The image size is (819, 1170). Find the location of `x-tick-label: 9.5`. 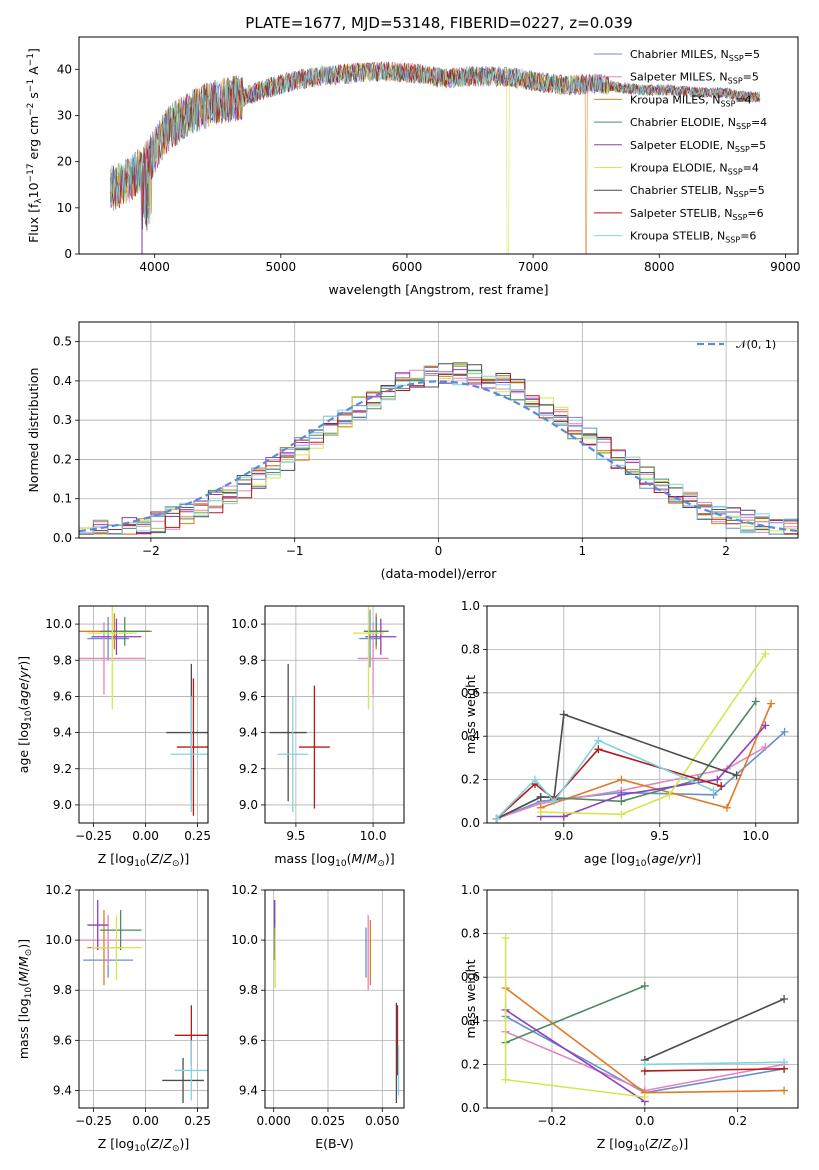

x-tick-label: 9.5 is located at coordinates (659, 836).